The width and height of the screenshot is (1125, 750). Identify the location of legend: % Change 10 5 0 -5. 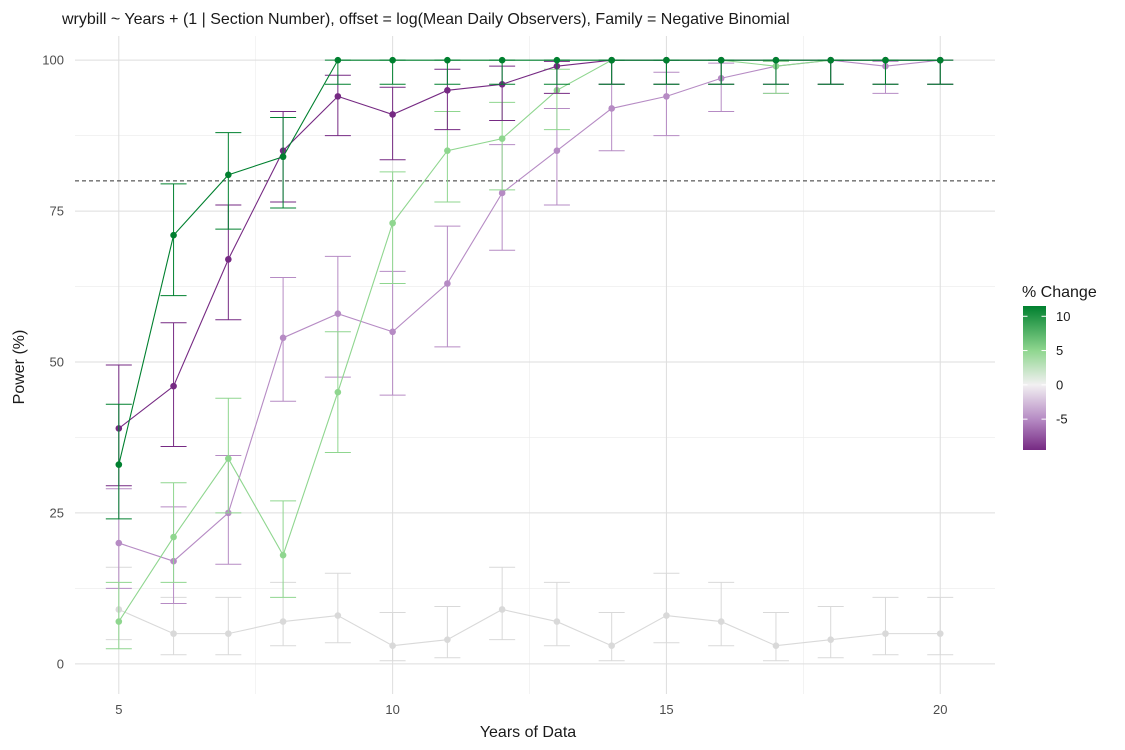
(1059, 367).